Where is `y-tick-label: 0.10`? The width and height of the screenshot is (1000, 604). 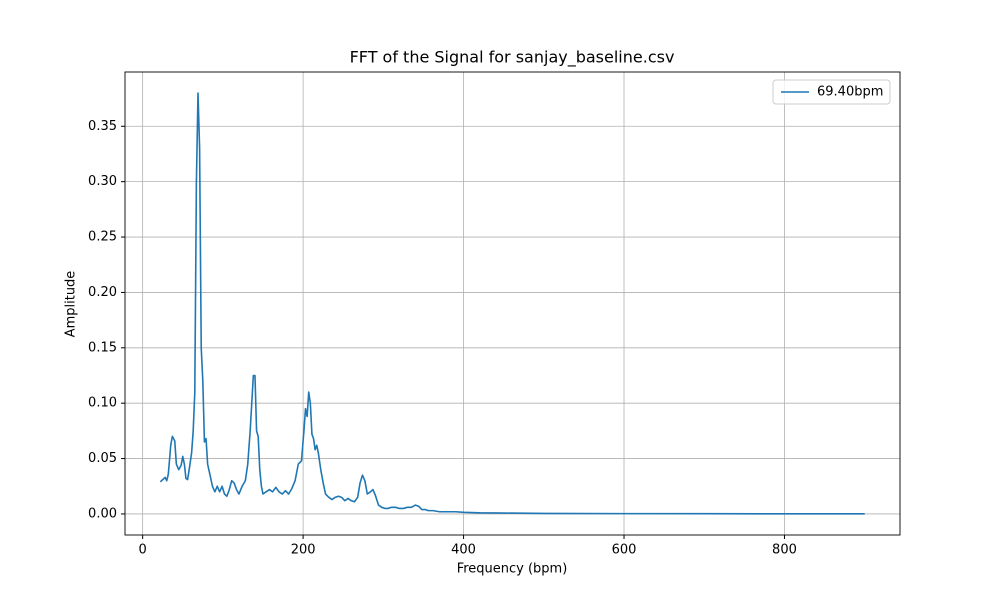
y-tick-label: 0.10 is located at coordinates (102, 403).